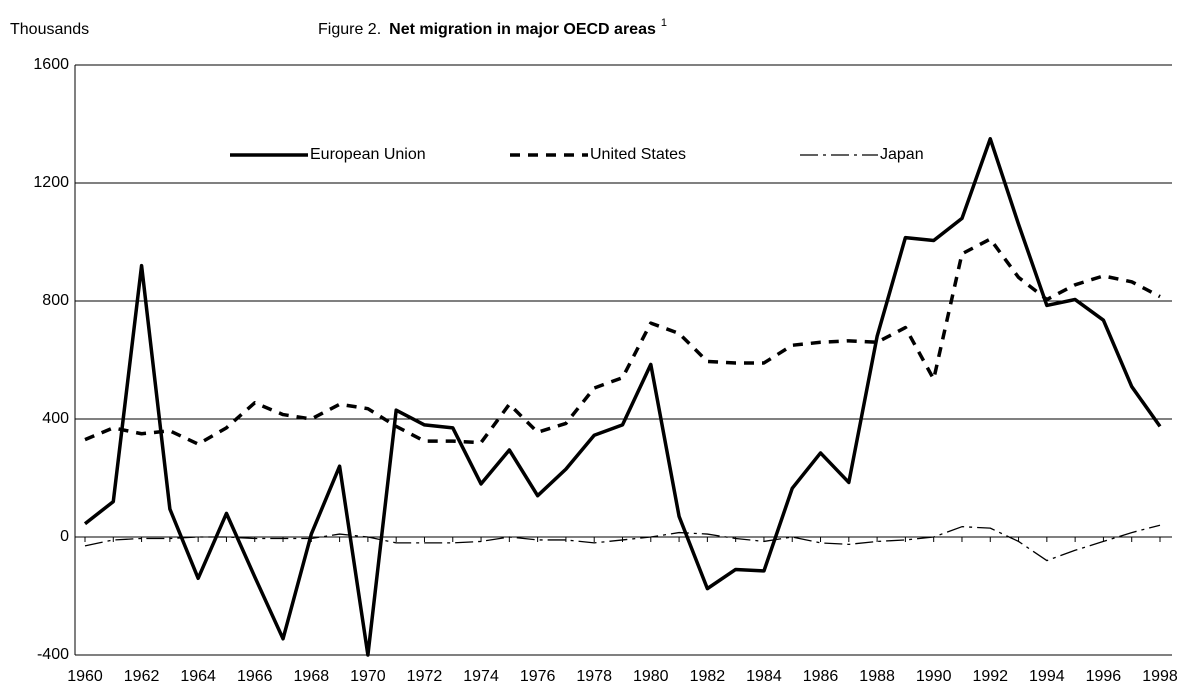  Describe the element at coordinates (1160, 676) in the screenshot. I see `x-tick-label: 1998` at that location.